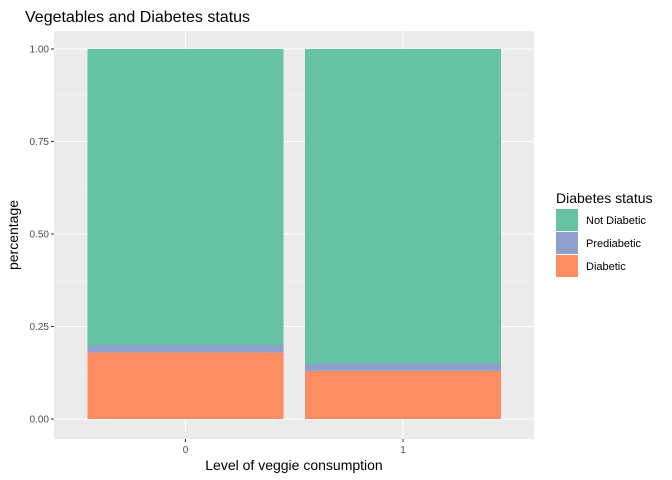 The height and width of the screenshot is (480, 672). I want to click on x-axis-label: Level of veggie consumption, so click(293, 465).